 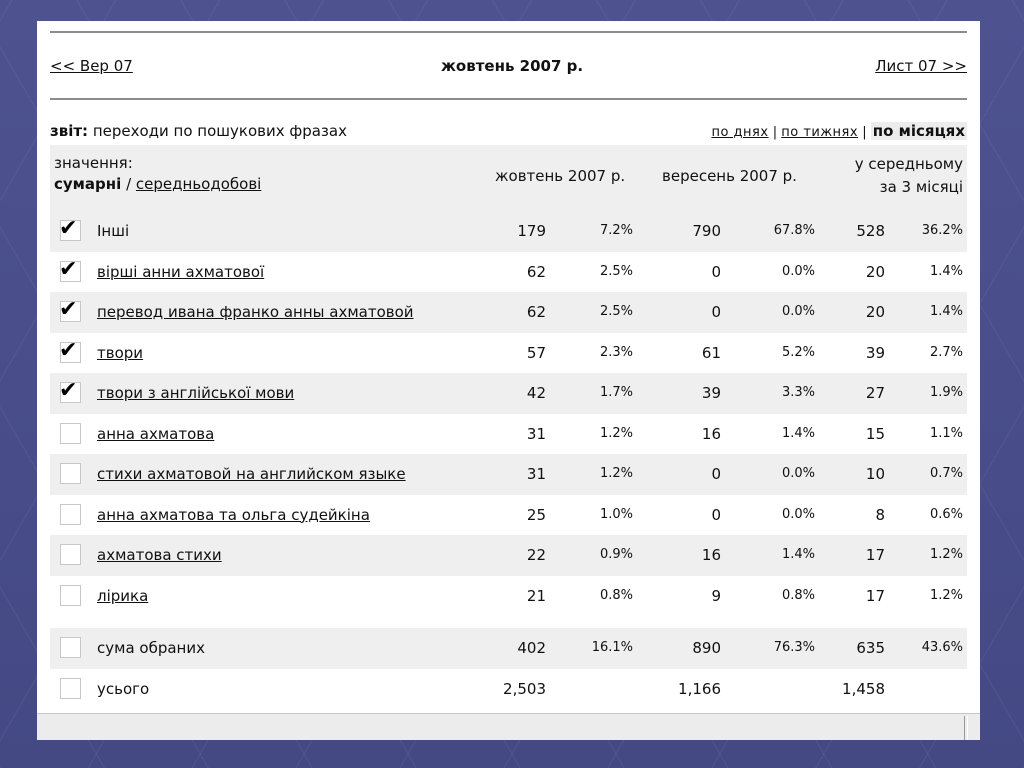 What do you see at coordinates (616, 554) in the screenshot?
I see `october-percent: 0.9%` at bounding box center [616, 554].